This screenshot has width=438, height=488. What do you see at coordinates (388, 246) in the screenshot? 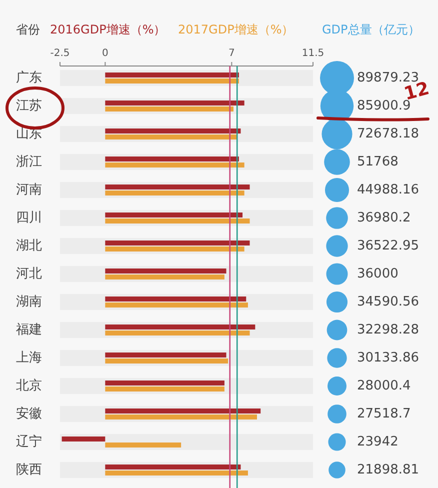
I see `data-label: 36522.95` at bounding box center [388, 246].